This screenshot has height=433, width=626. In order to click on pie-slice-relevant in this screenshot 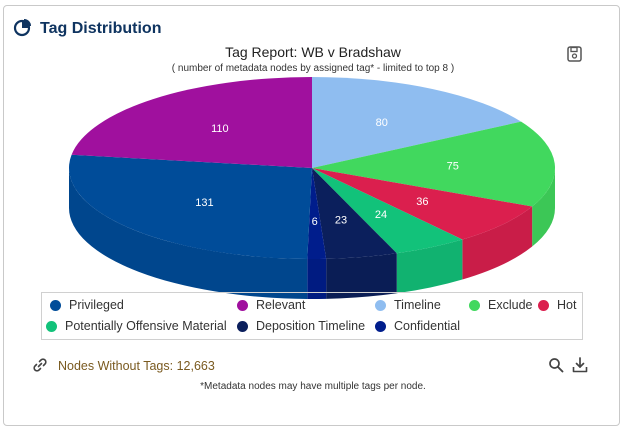, I will do `click(191, 122)`.